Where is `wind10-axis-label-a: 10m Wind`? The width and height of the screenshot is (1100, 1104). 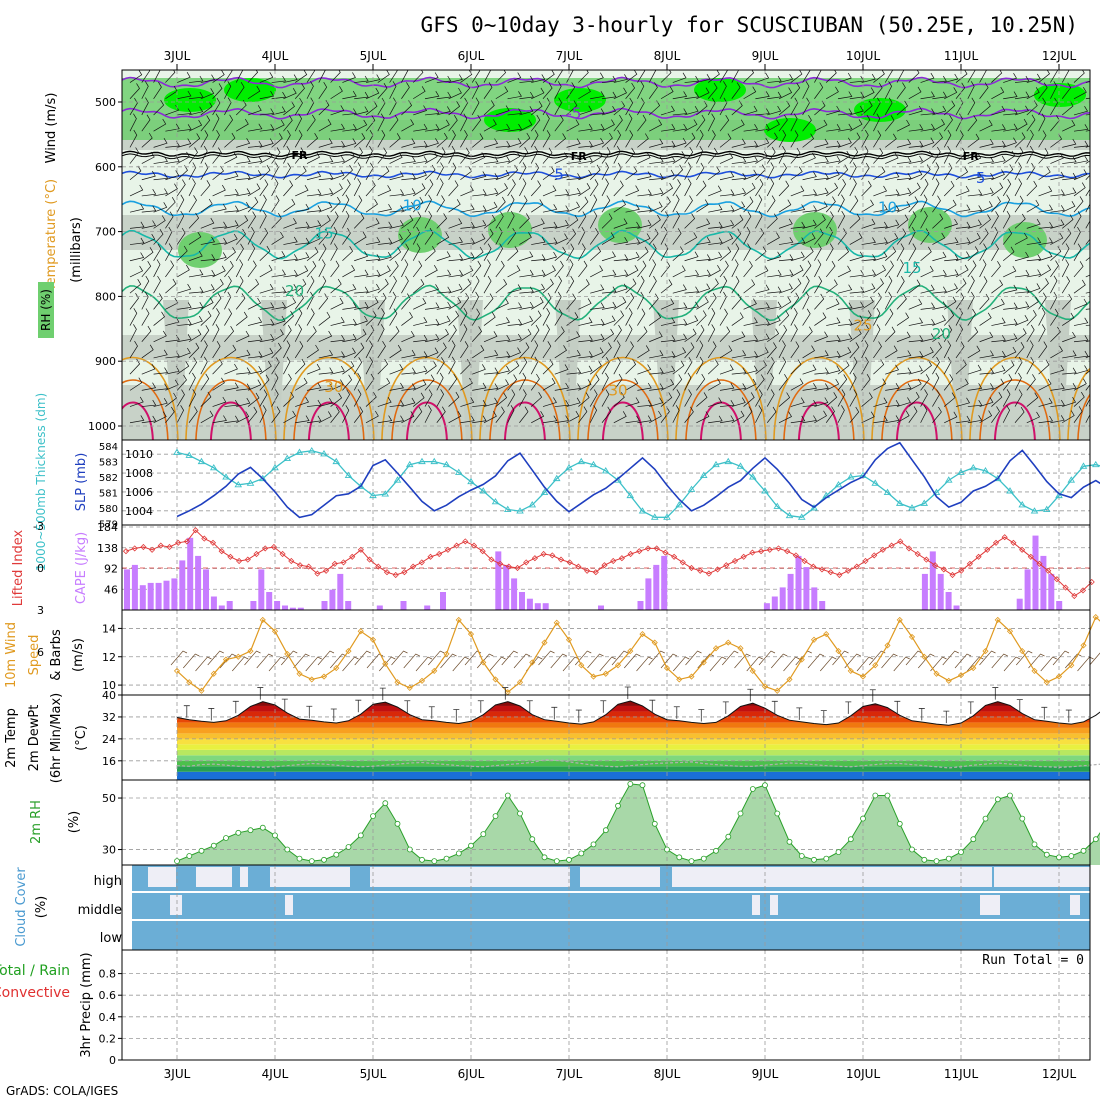
wind10-axis-label-a: 10m Wind is located at coordinates (11, 655).